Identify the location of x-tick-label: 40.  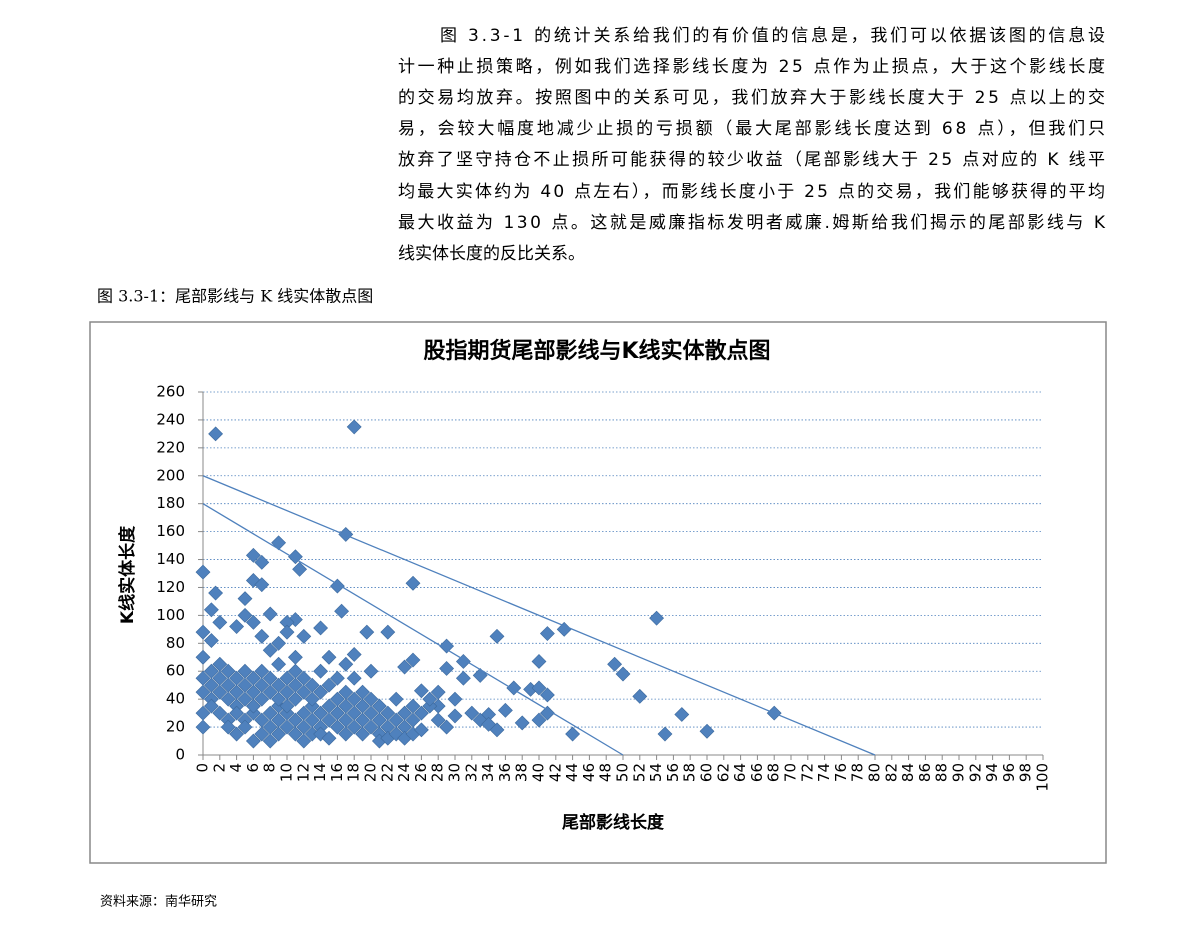
(539, 772).